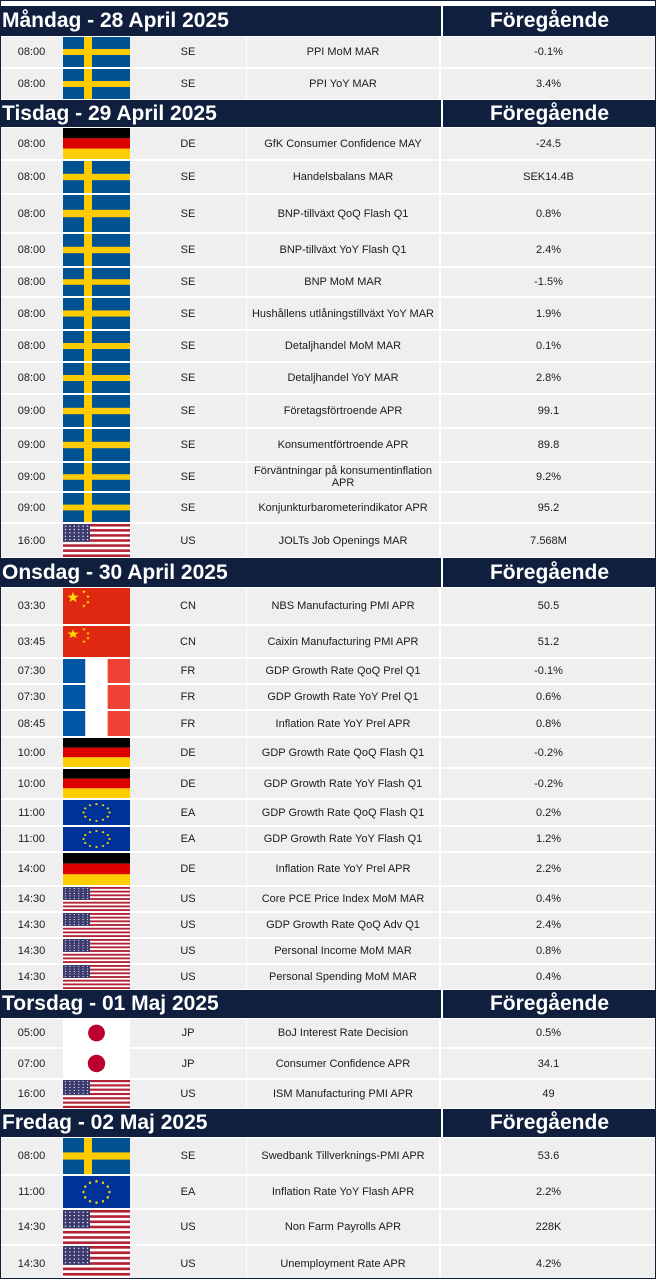 Image resolution: width=656 pixels, height=1279 pixels. I want to click on event-time: 03:45, so click(31, 641).